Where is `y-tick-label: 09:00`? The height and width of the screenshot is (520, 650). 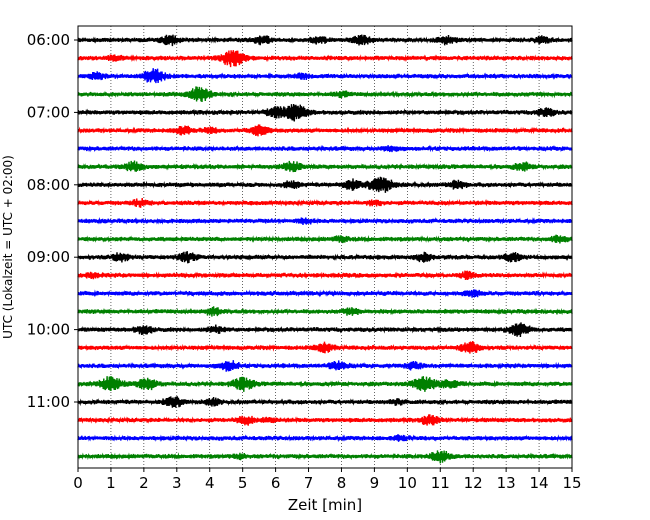
y-tick-label: 09:00 is located at coordinates (48, 257).